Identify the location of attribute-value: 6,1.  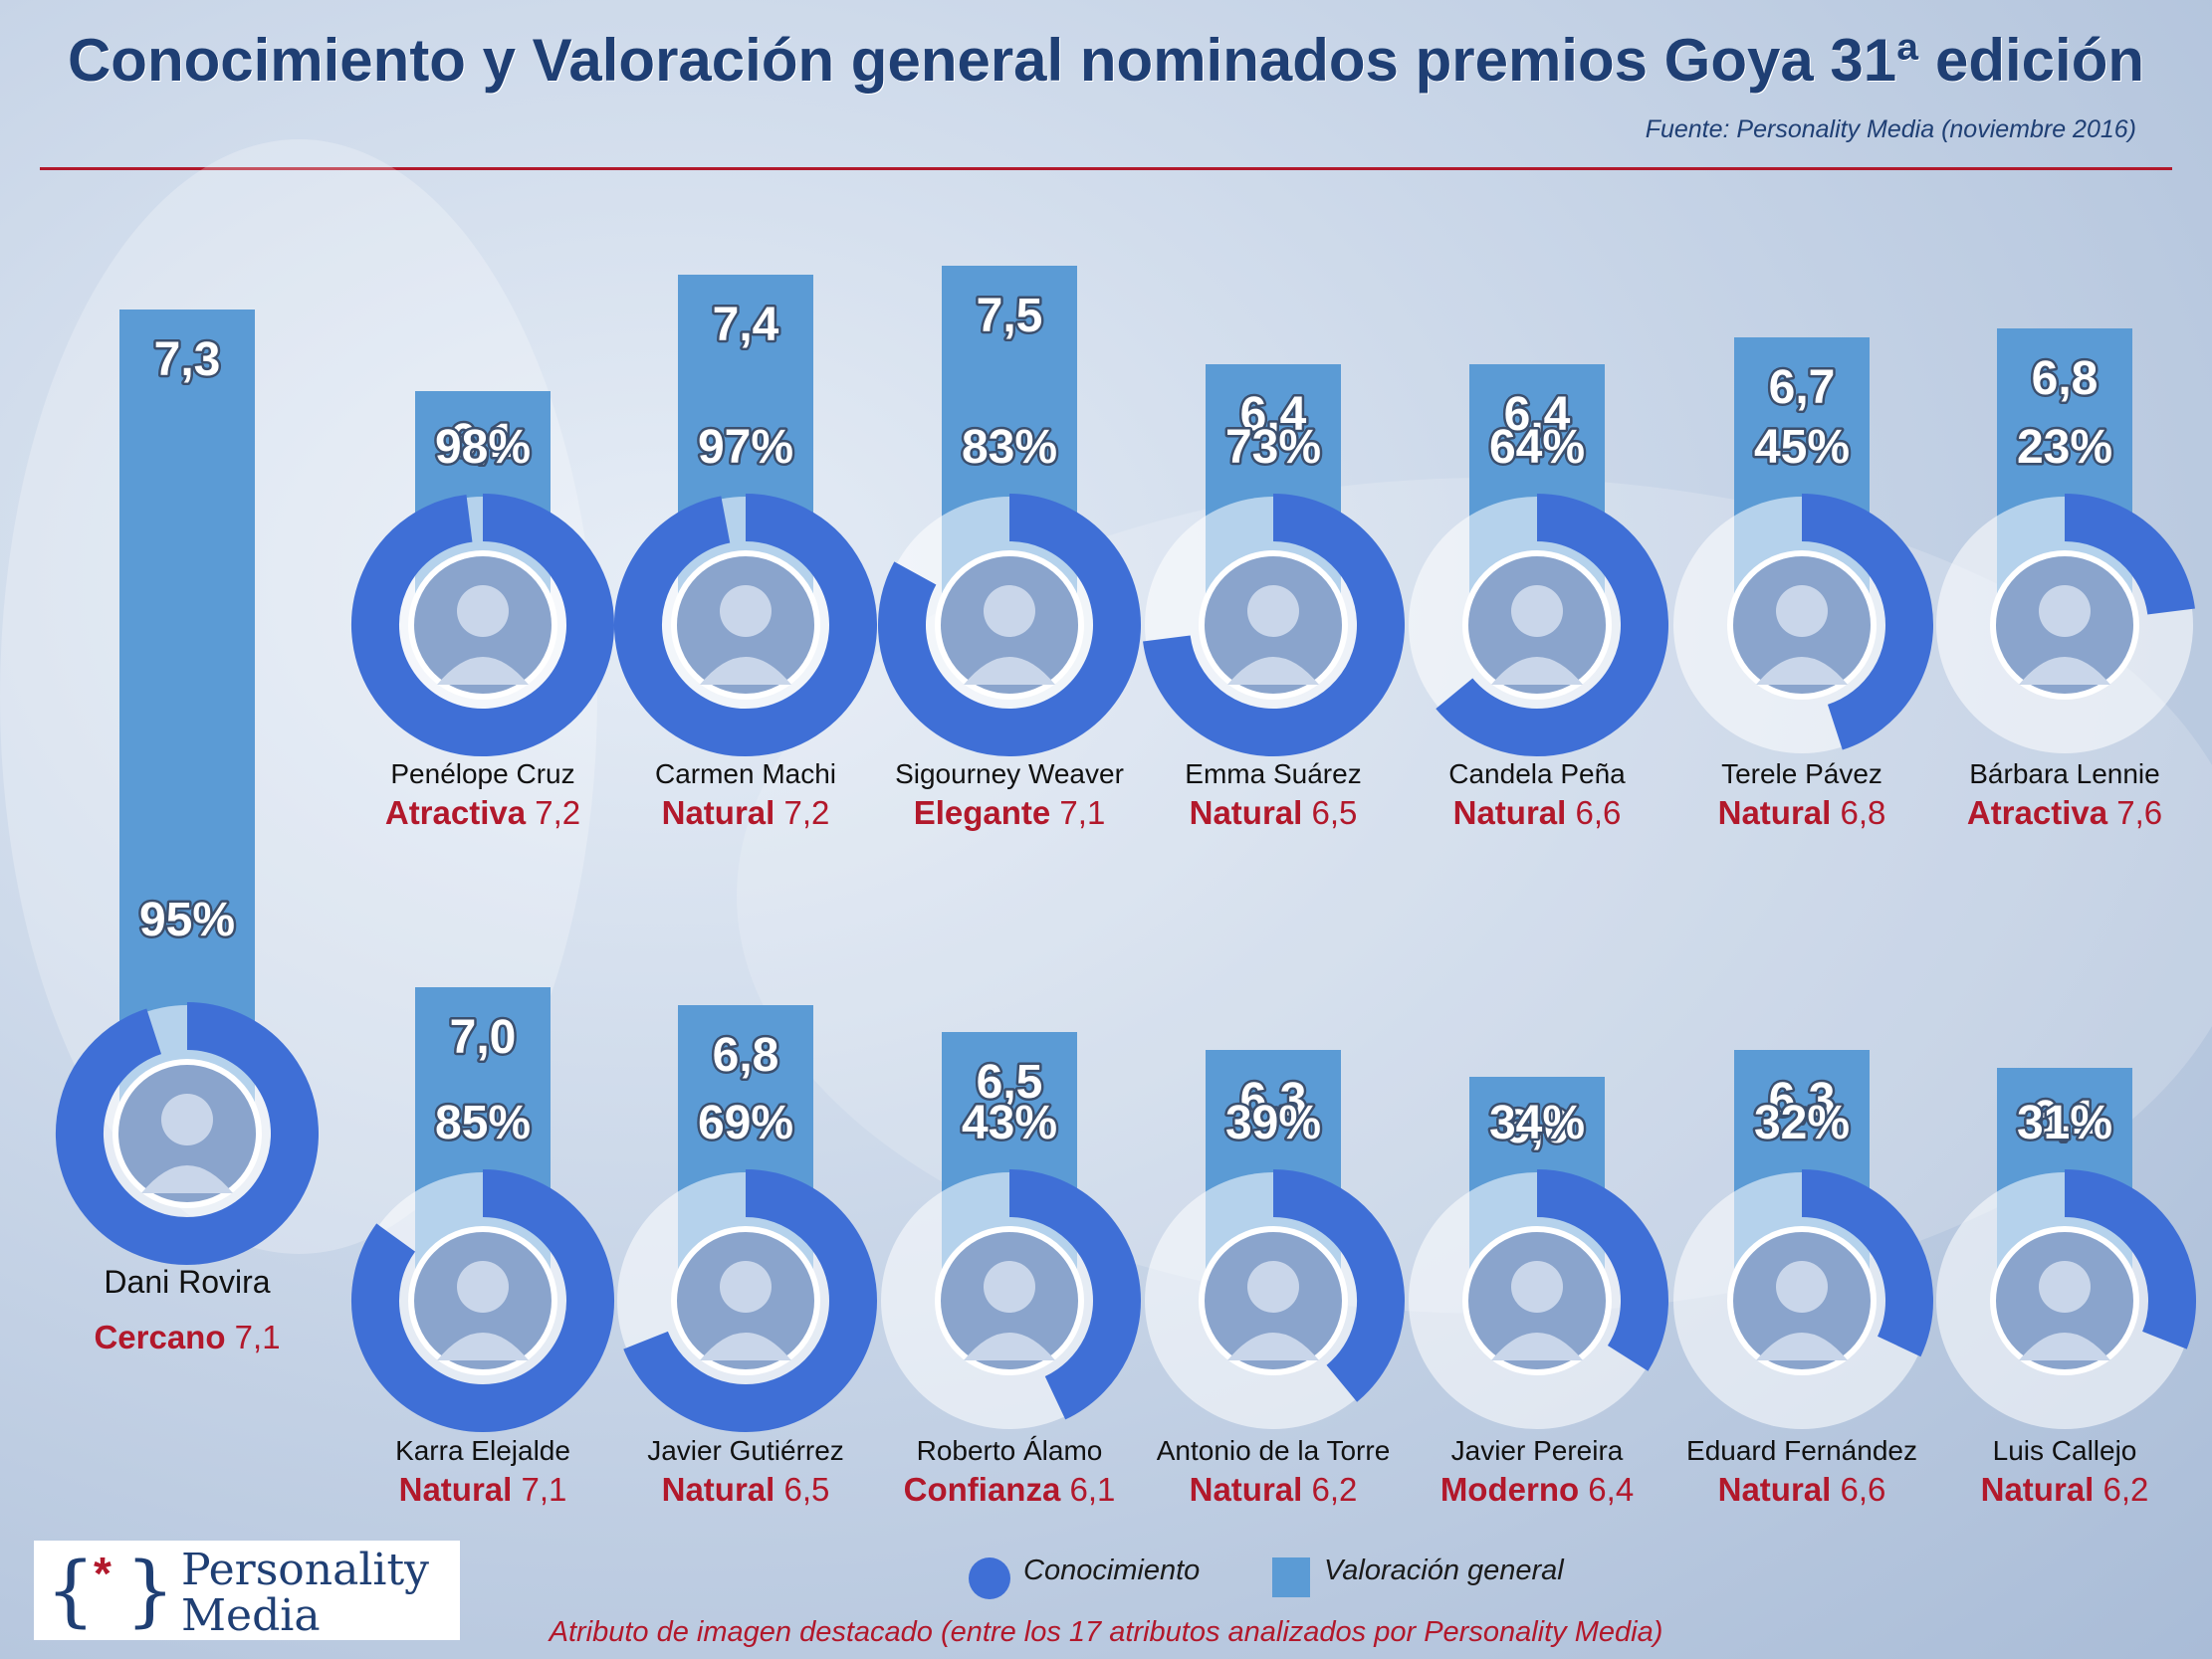
(1092, 1489).